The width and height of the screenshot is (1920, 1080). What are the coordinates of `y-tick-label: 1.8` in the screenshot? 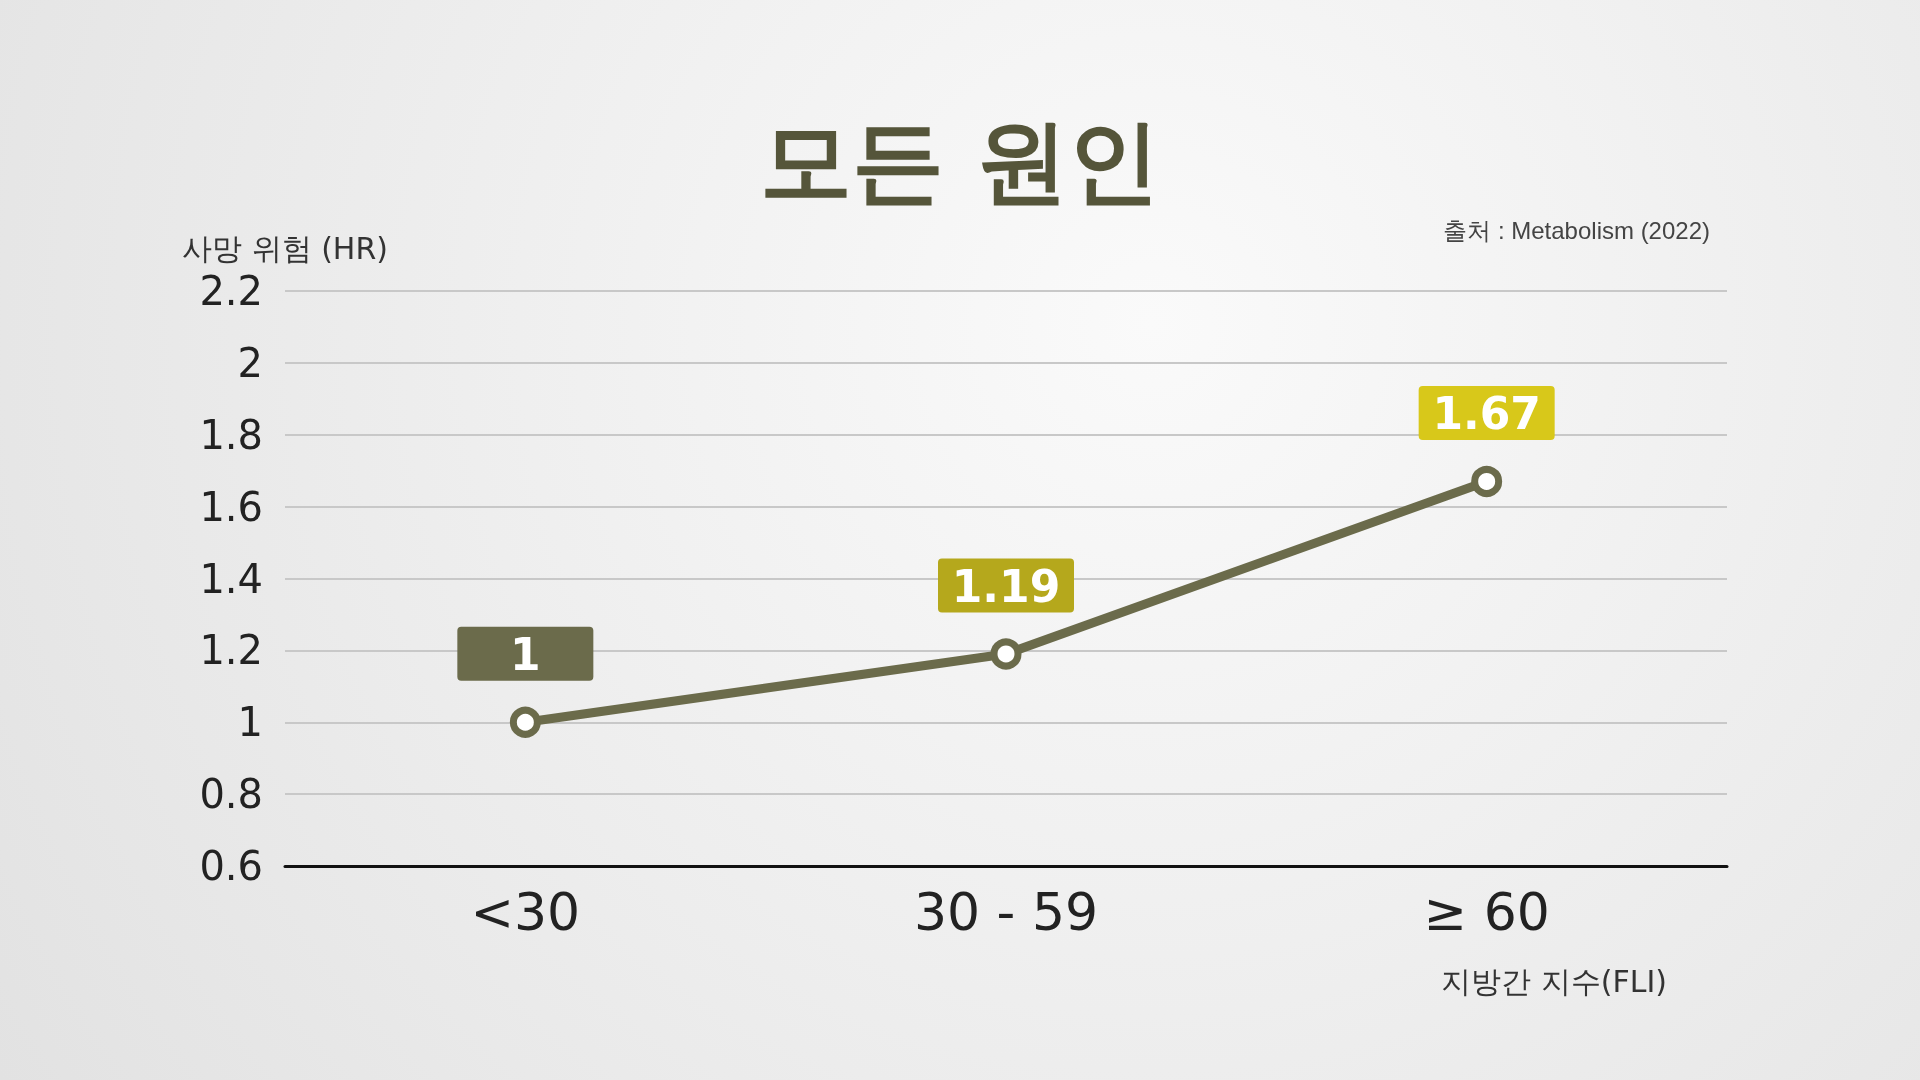 It's located at (231, 434).